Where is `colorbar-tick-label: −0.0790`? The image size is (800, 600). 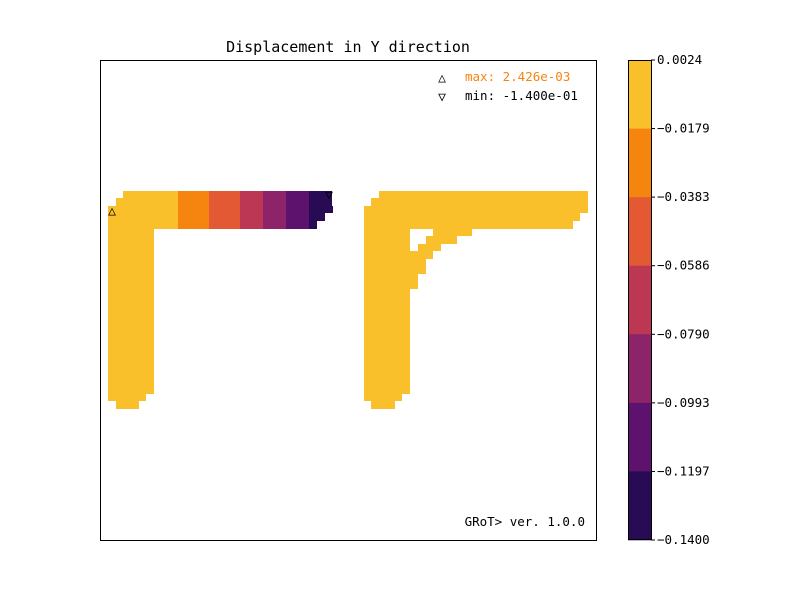
colorbar-tick-label: −0.0790 is located at coordinates (683, 333).